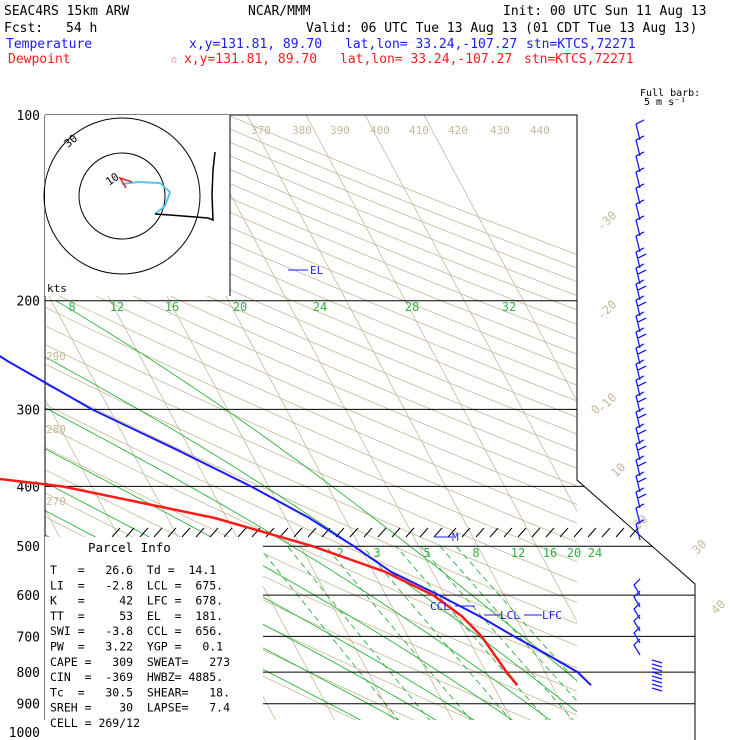 The image size is (740, 740). What do you see at coordinates (618, 470) in the screenshot?
I see `isotherm-label: 10` at bounding box center [618, 470].